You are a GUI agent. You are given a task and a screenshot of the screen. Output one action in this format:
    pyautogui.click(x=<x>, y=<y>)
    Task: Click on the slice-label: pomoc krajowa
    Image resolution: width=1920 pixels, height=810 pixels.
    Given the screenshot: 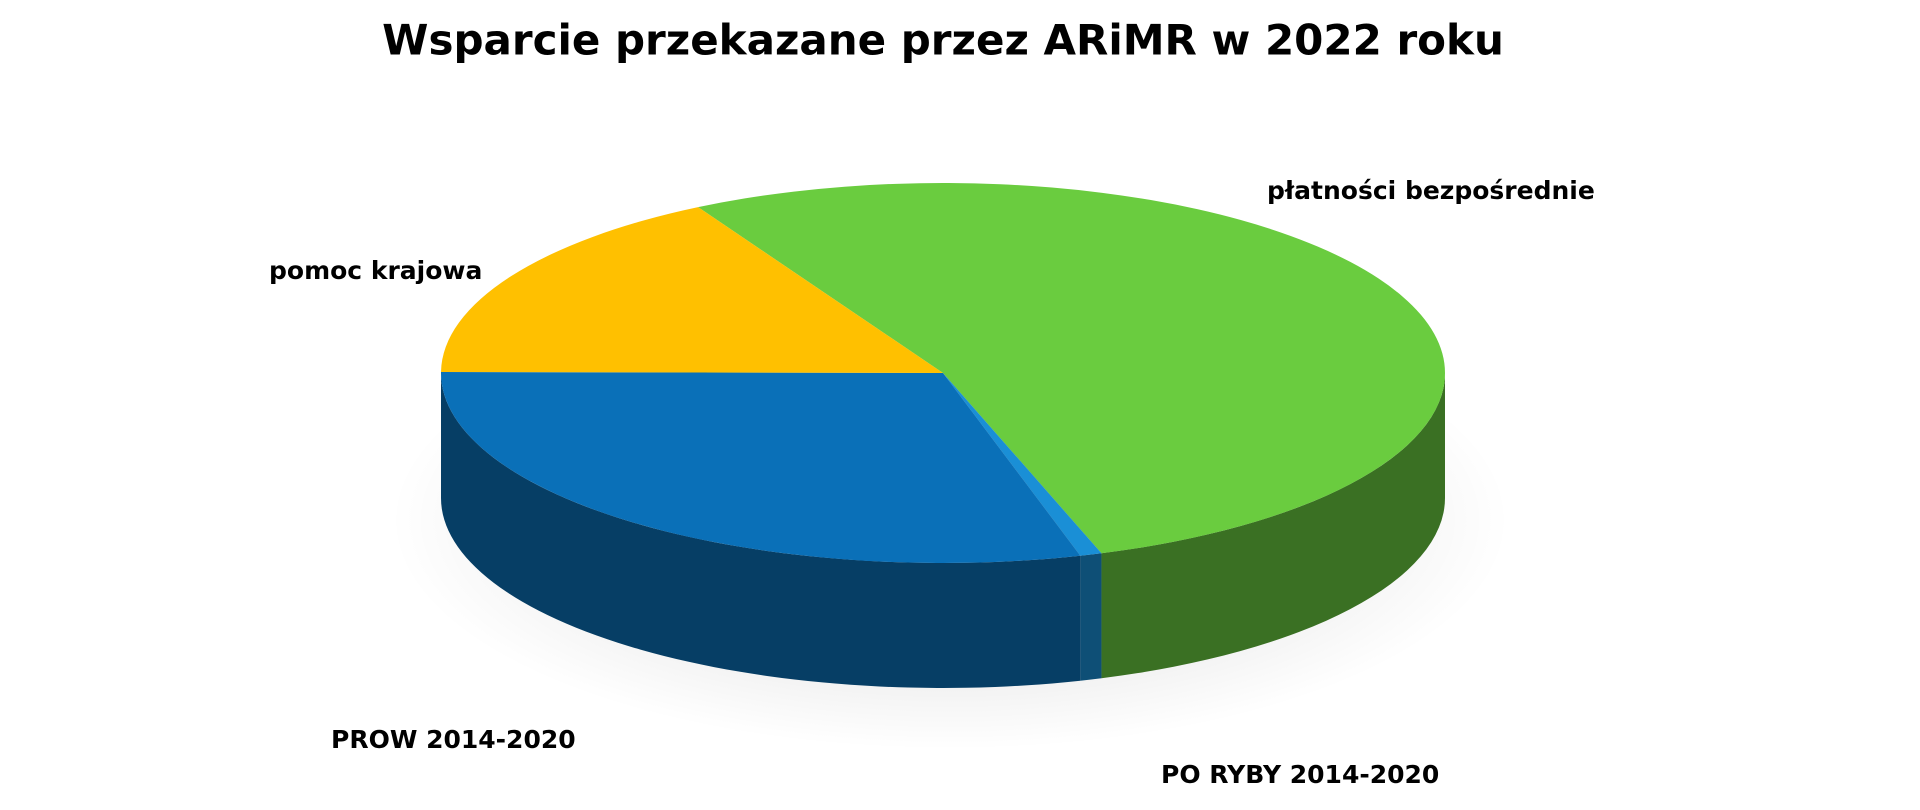 What is the action you would take?
    pyautogui.click(x=375, y=270)
    